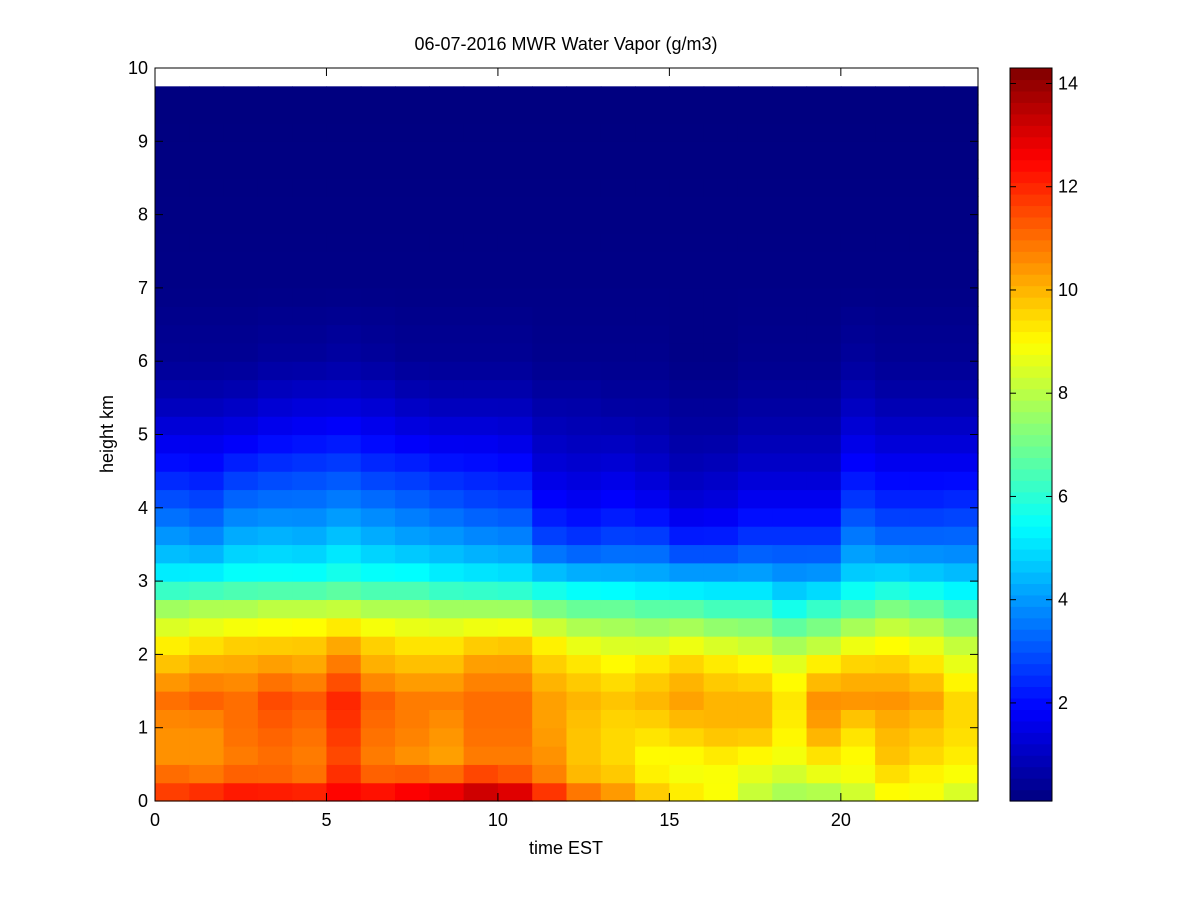 The height and width of the screenshot is (900, 1200). Describe the element at coordinates (143, 361) in the screenshot. I see `y-tick-label: 6` at that location.